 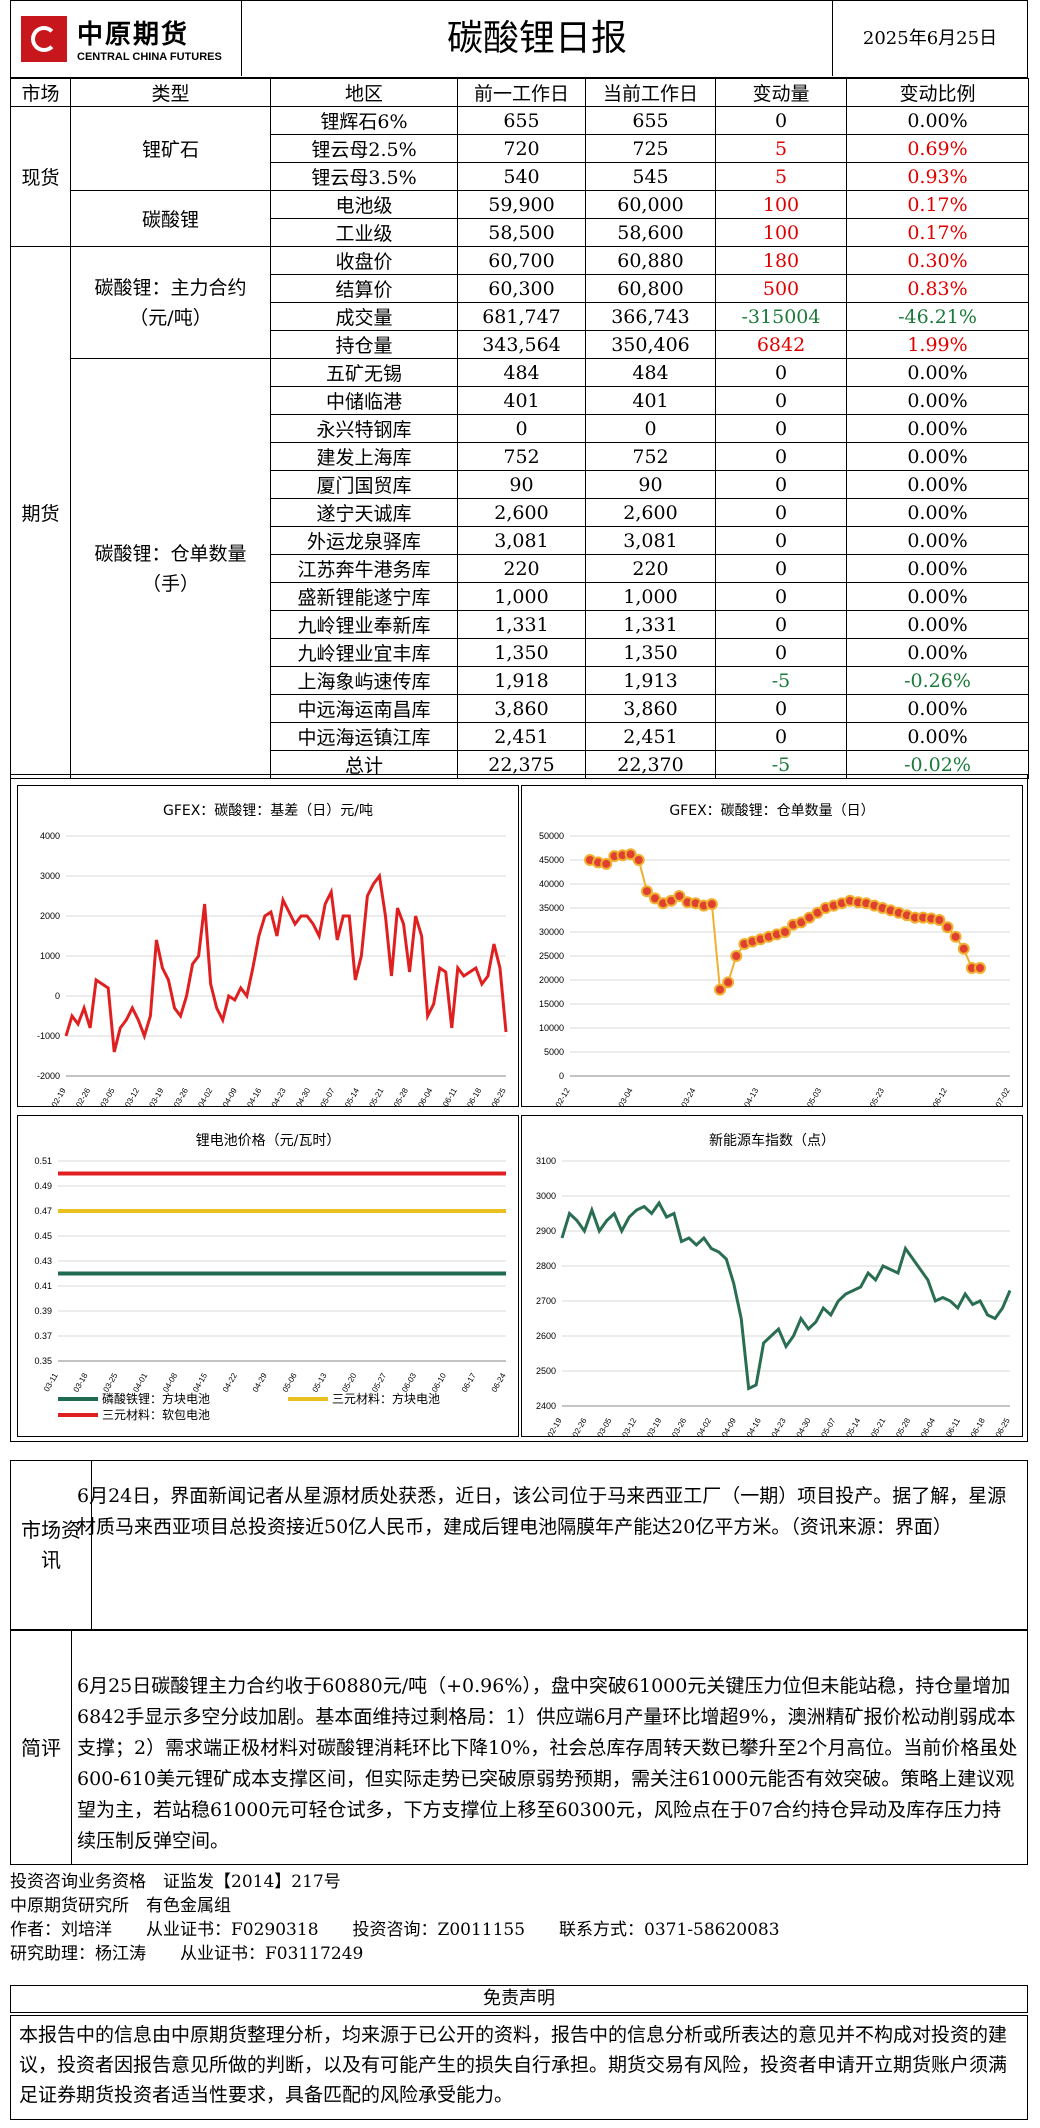 What do you see at coordinates (930, 38) in the screenshot?
I see `report-date: 2025年6月25日` at bounding box center [930, 38].